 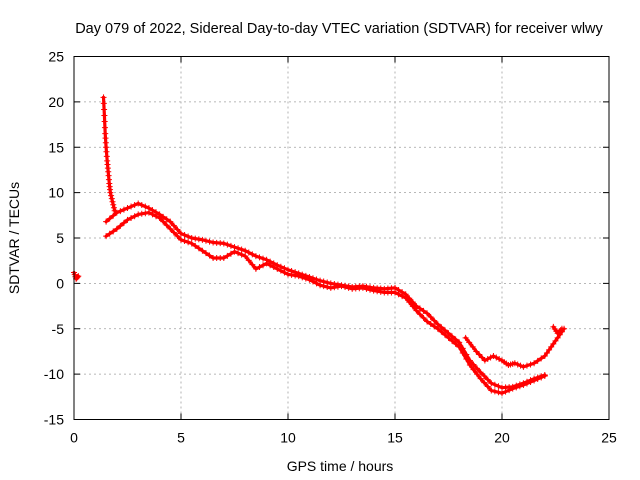 I want to click on x-tick-label: 20, so click(x=502, y=438).